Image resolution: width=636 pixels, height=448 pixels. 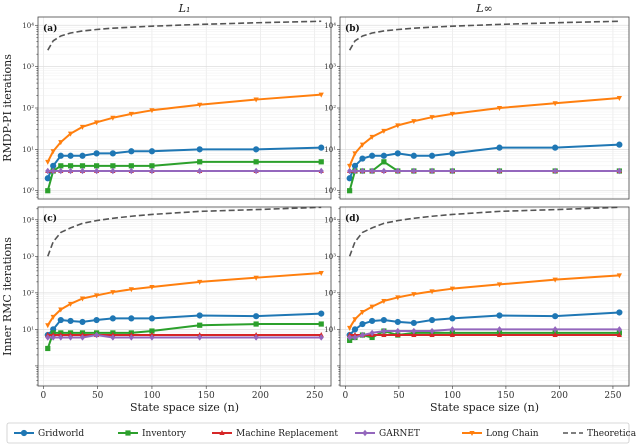 What do you see at coordinates (7, 108) in the screenshot?
I see `y-axis-label: RMDP-PI iterations` at bounding box center [7, 108].